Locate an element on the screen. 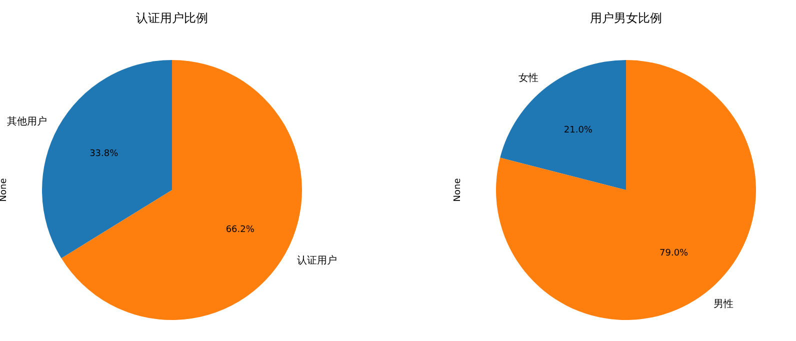 The image size is (796, 341). data-label: 21.0% is located at coordinates (578, 130).